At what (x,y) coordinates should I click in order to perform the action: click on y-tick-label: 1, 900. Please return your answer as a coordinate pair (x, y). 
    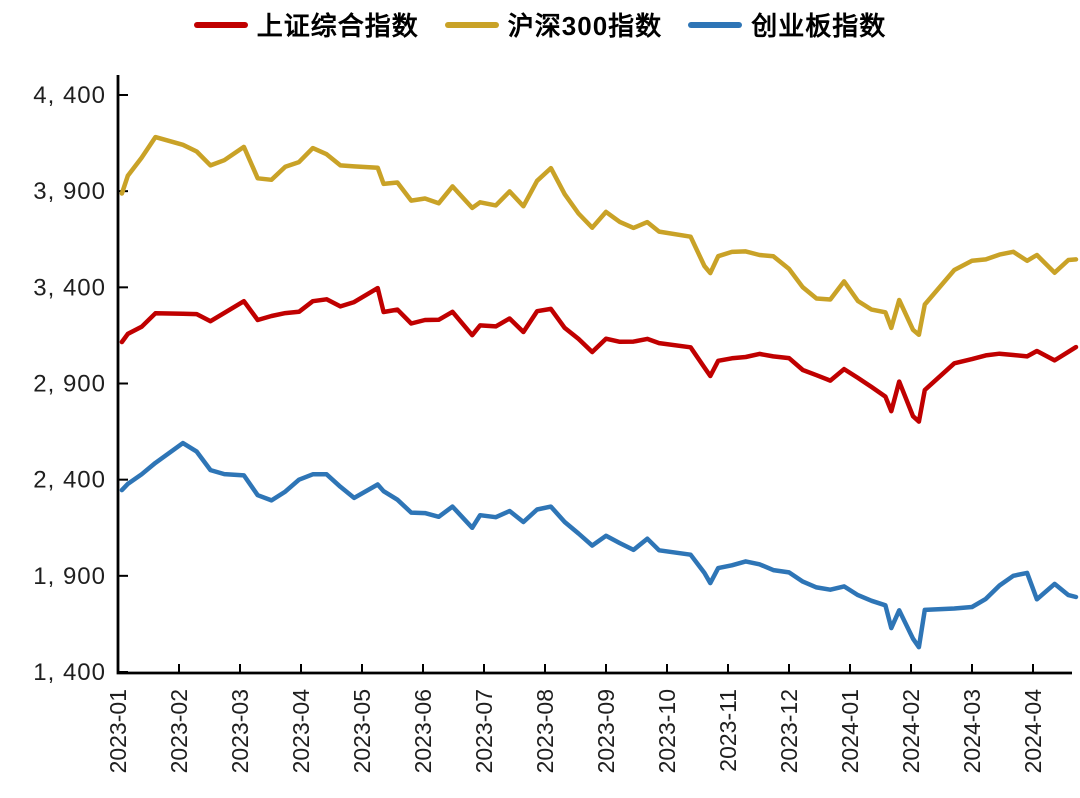
    Looking at the image, I should click on (69, 576).